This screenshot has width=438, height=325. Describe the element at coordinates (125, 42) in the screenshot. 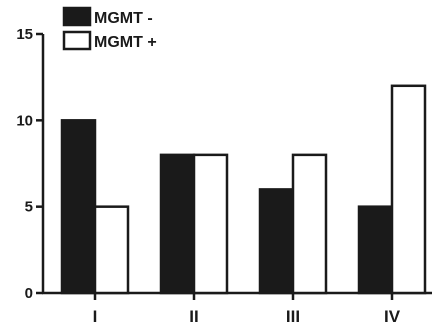

I see `legend-label-mgmt-pos: MGMT +` at that location.